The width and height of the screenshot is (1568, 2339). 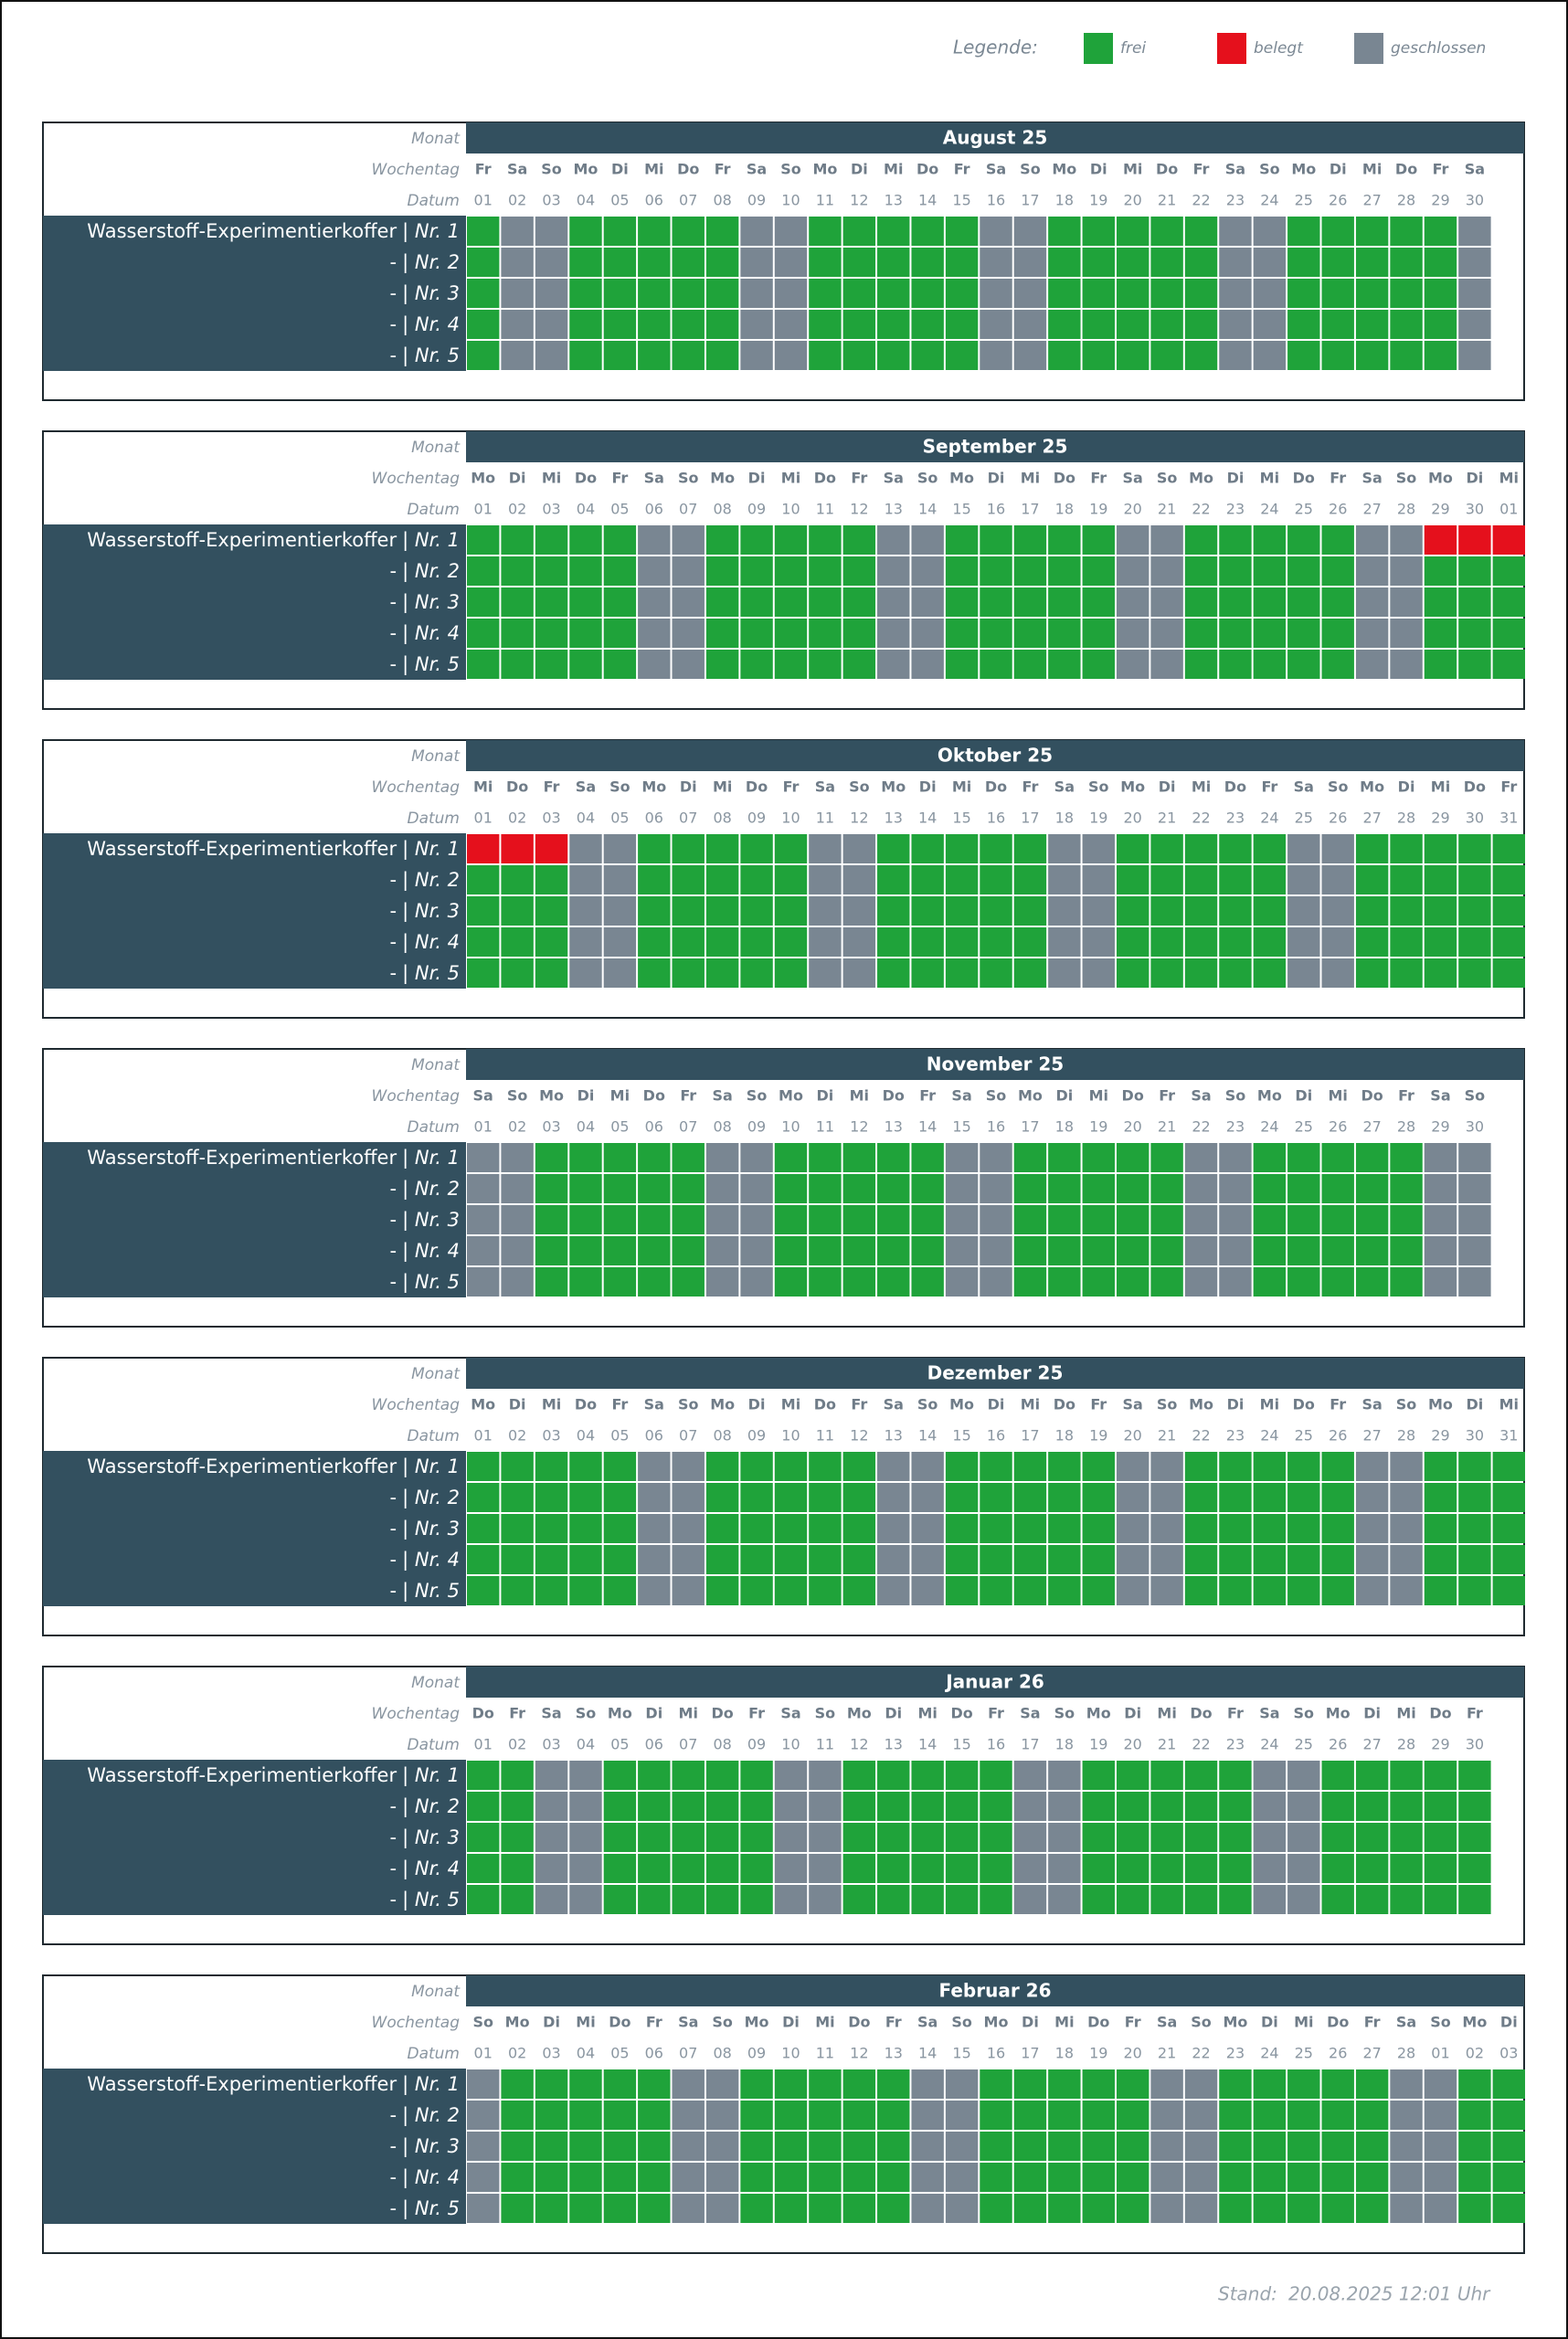 What do you see at coordinates (961, 2053) in the screenshot?
I see `date-label: 15` at bounding box center [961, 2053].